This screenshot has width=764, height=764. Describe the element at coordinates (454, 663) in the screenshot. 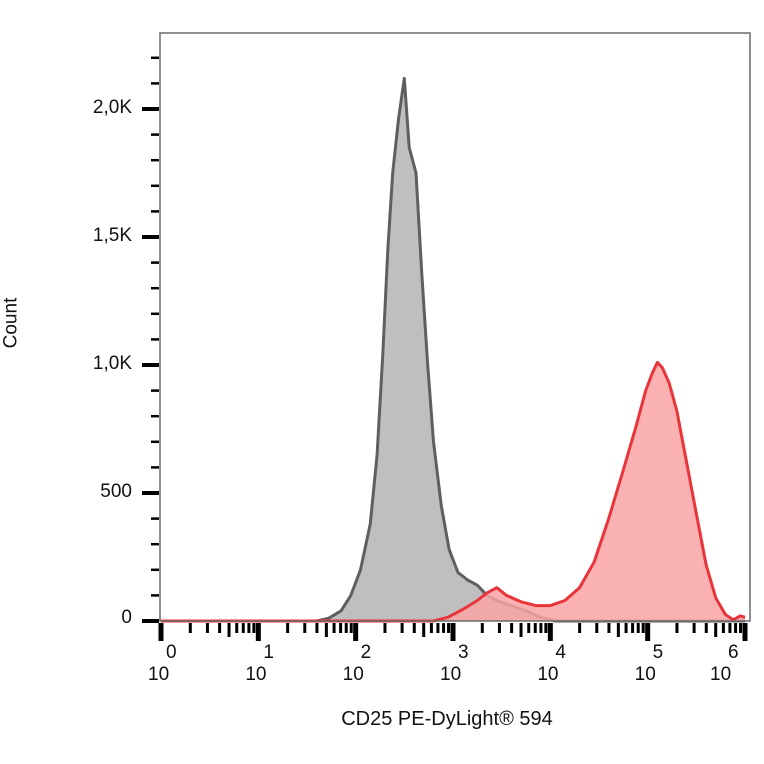

I see `x-tick-label: 10 3` at that location.